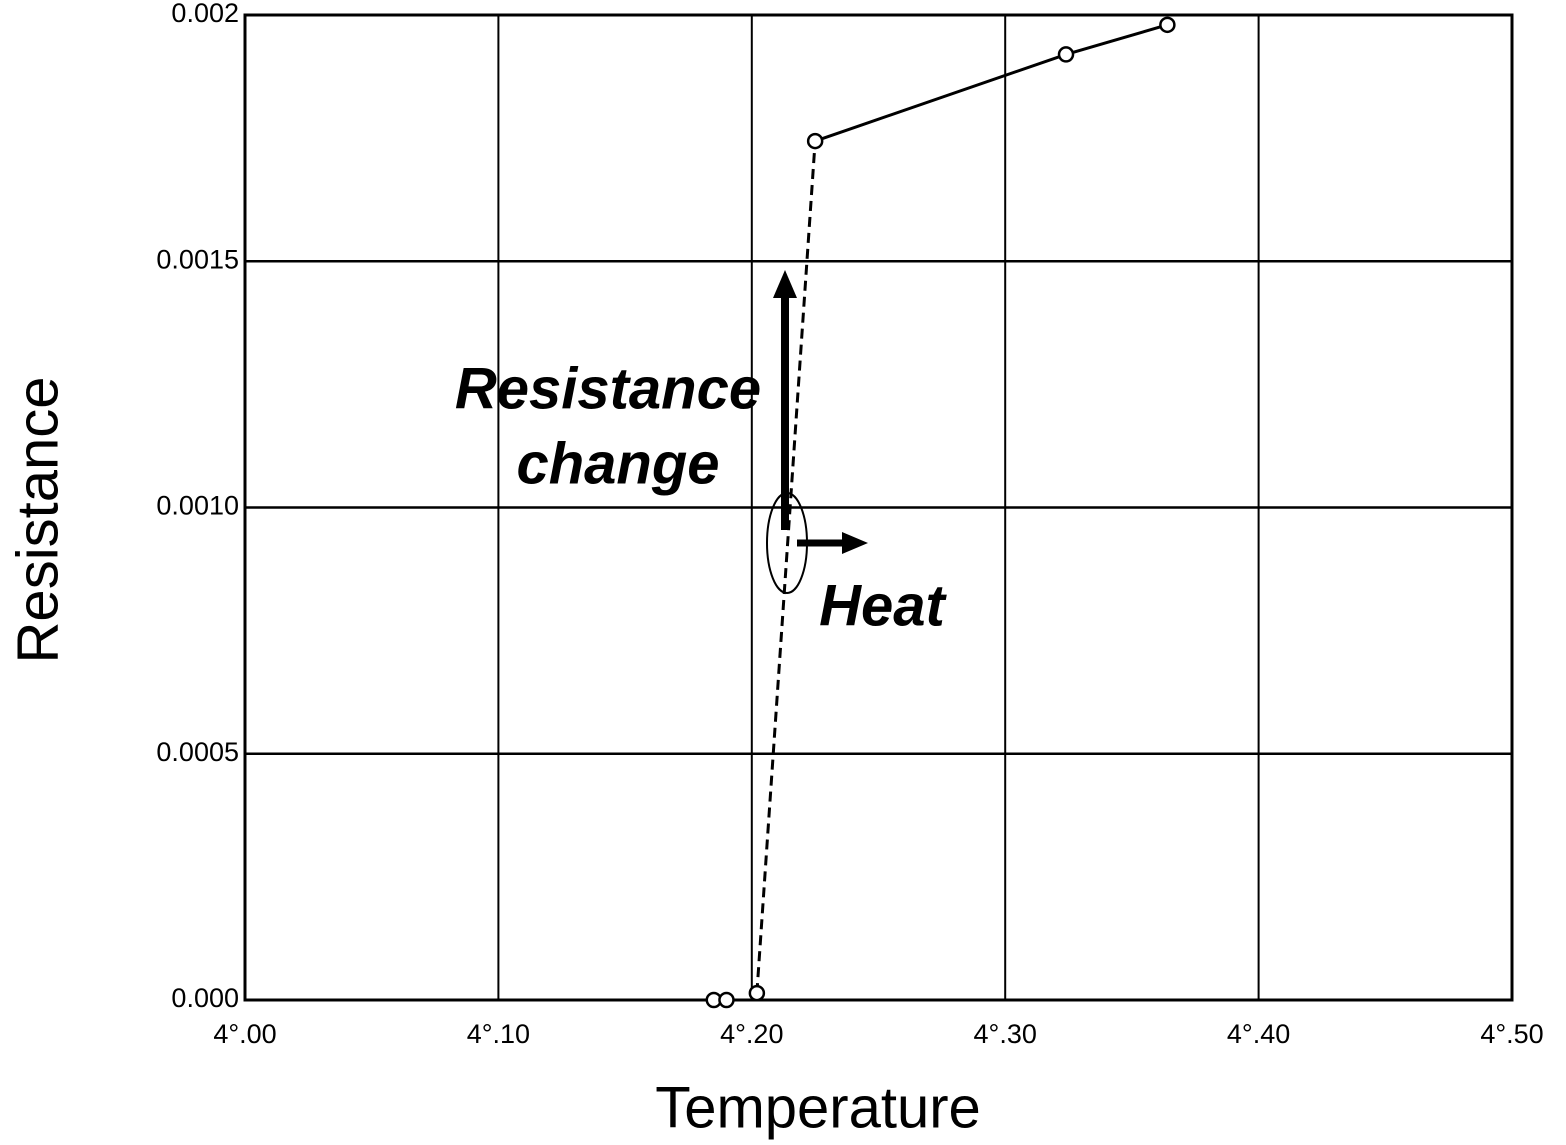 This screenshot has height=1145, width=1566. I want to click on annotation: change, so click(617, 463).